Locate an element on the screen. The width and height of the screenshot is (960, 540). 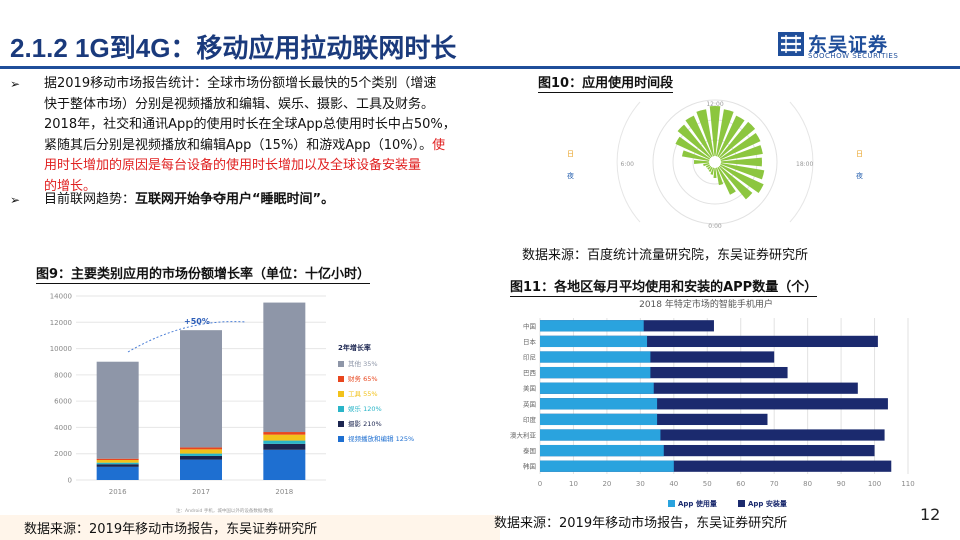
fig10-arc-left is located at coordinates (628, 162).